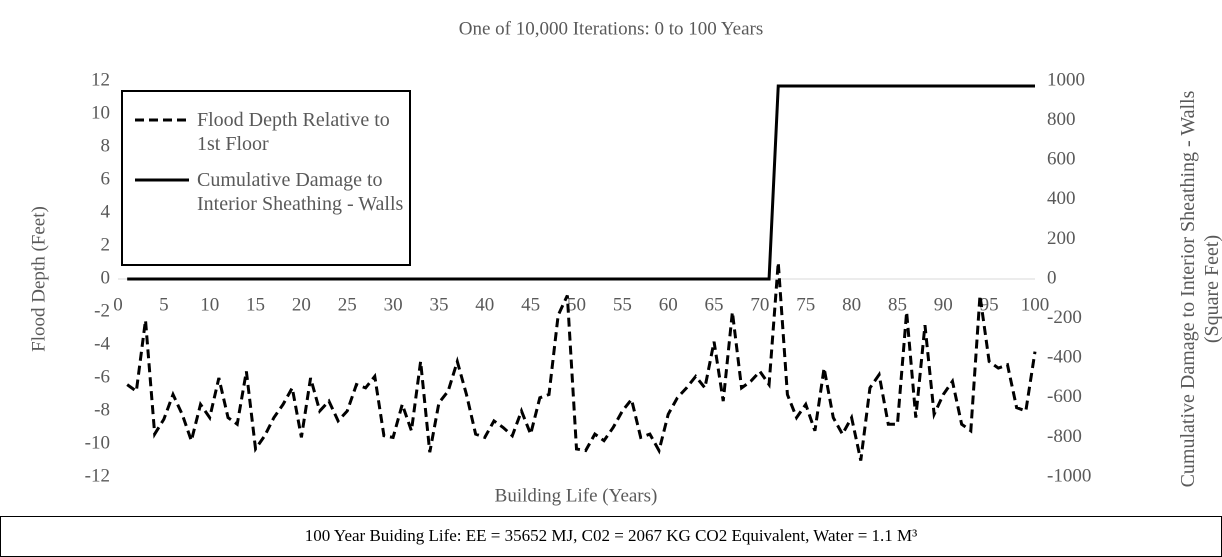 Image resolution: width=1222 pixels, height=557 pixels. Describe the element at coordinates (102, 343) in the screenshot. I see `y-tick-label: -4` at that location.